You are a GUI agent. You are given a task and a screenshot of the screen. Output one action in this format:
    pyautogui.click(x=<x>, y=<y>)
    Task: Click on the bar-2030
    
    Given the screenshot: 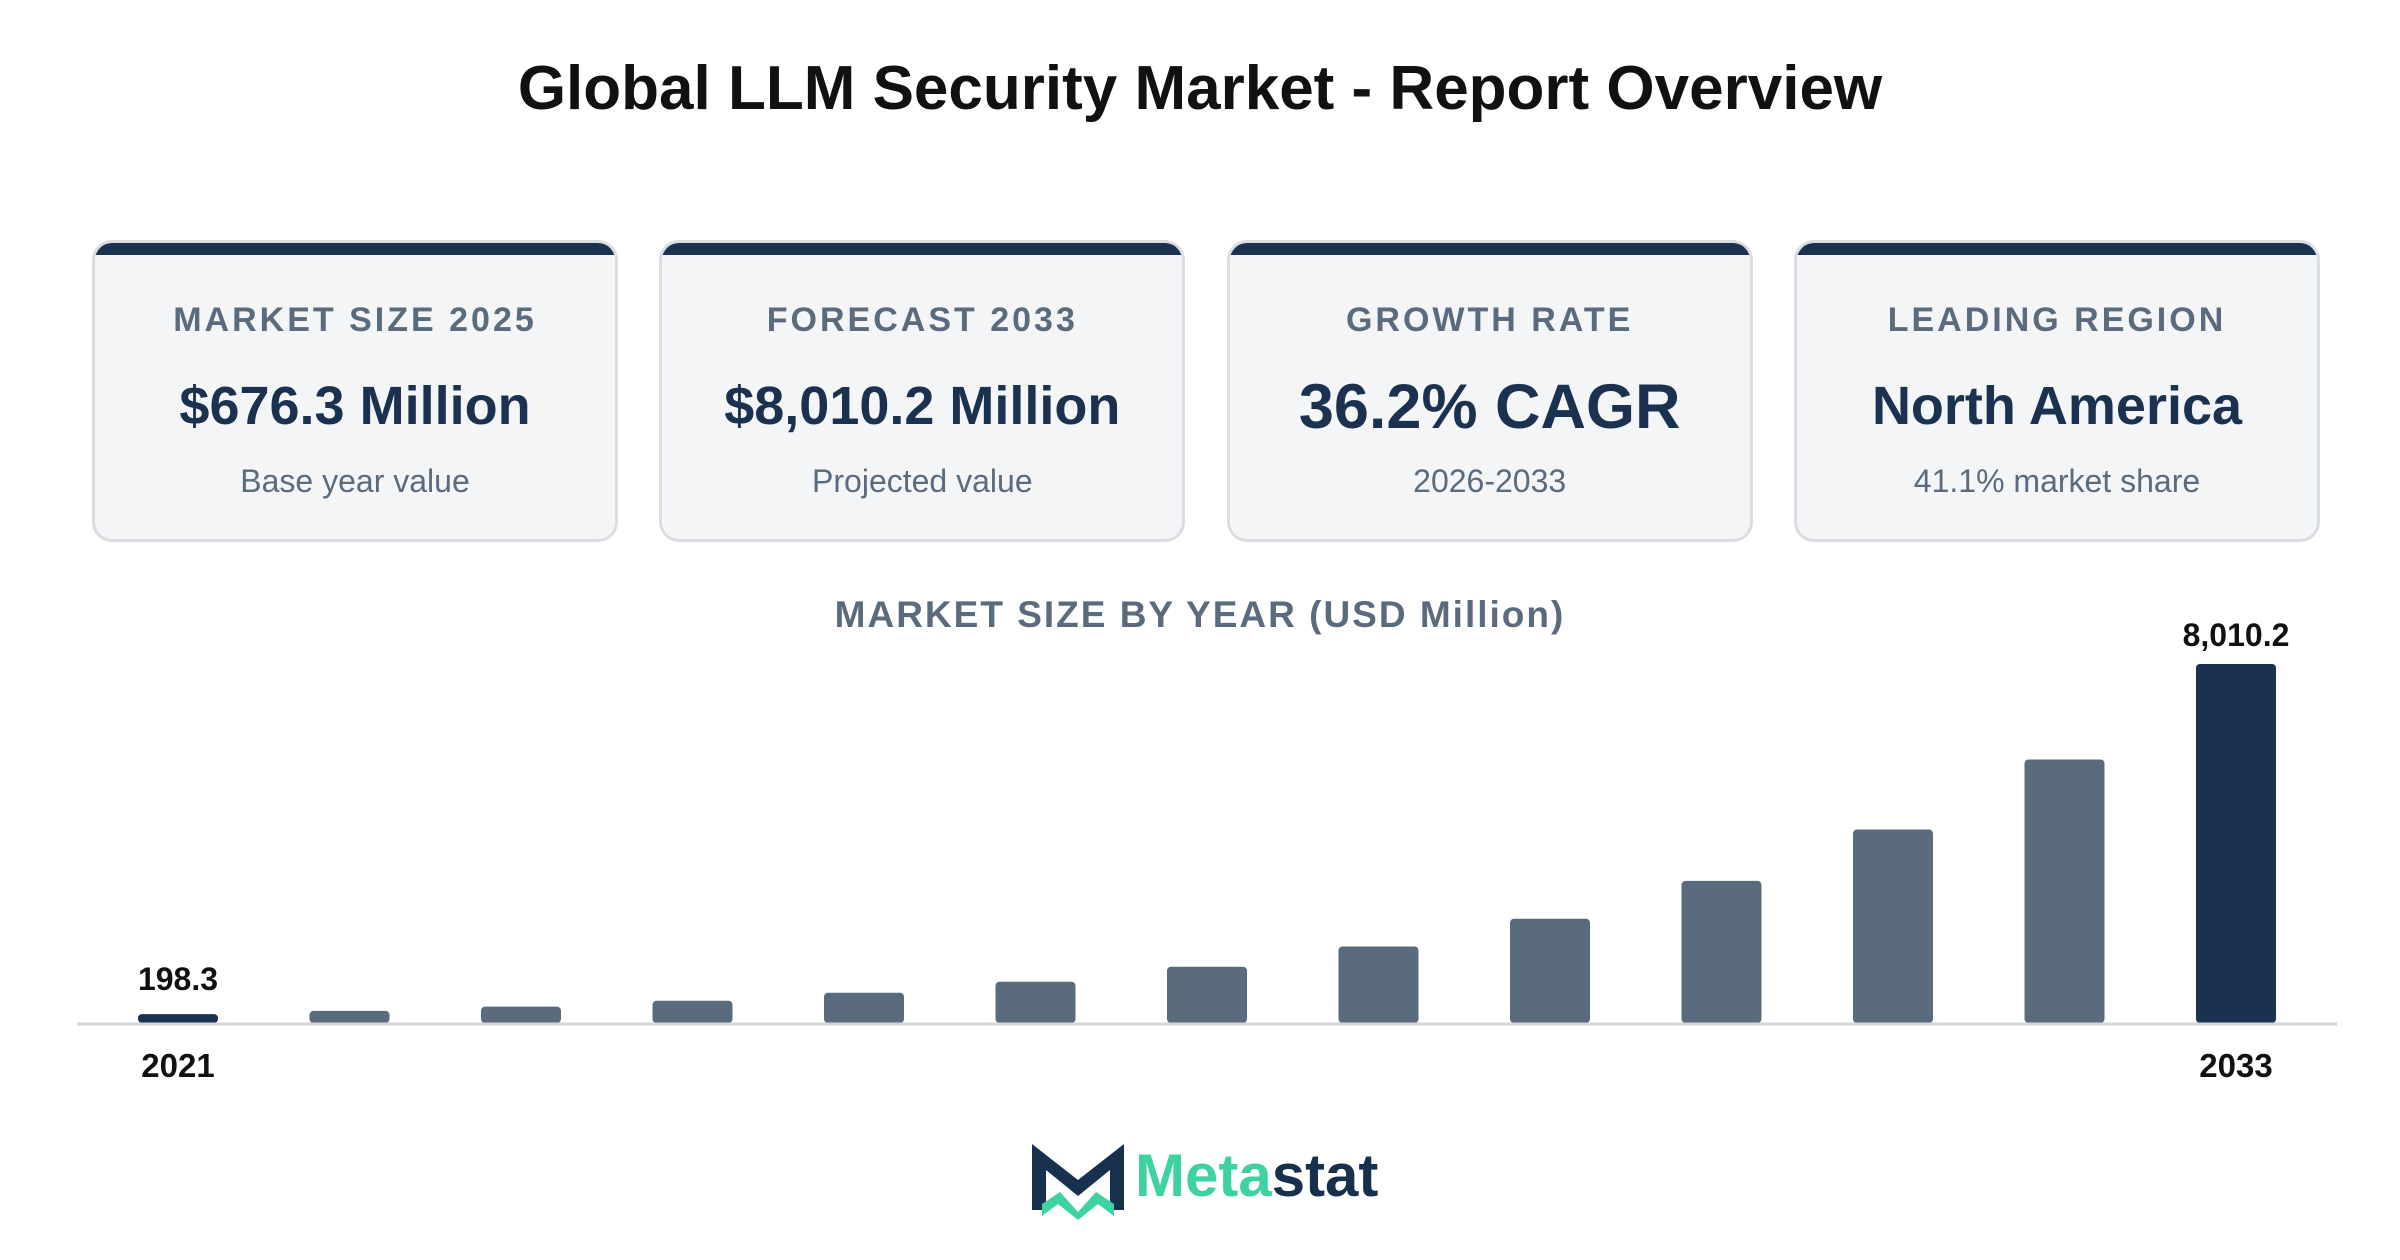 What is the action you would take?
    pyautogui.click(x=1721, y=951)
    